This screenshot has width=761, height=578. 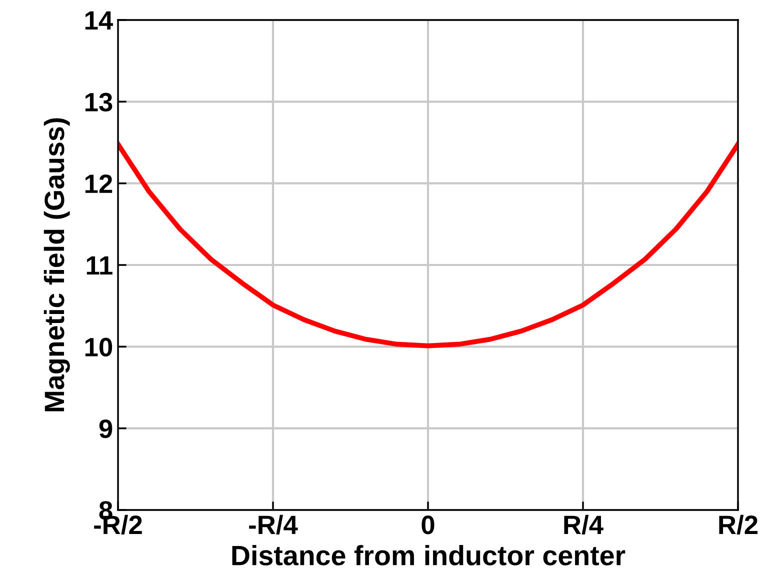 What do you see at coordinates (98, 102) in the screenshot?
I see `y-tick-label: 13` at bounding box center [98, 102].